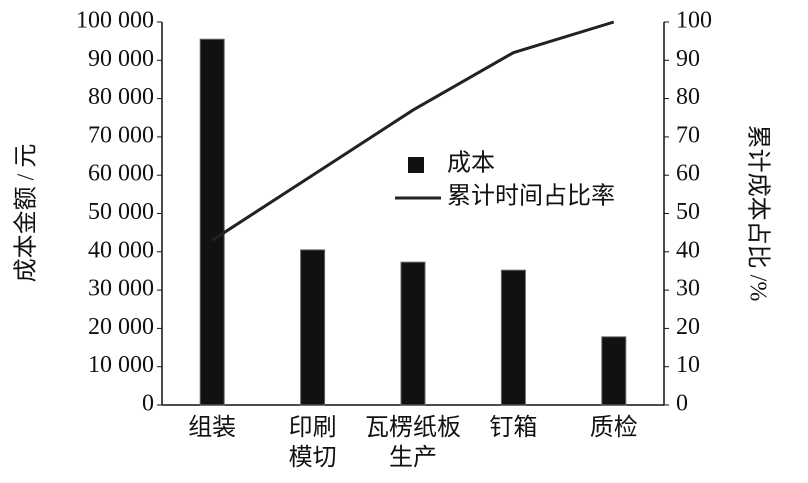 The height and width of the screenshot is (483, 808). What do you see at coordinates (121, 365) in the screenshot?
I see `y-tick-label: 10 000` at bounding box center [121, 365].